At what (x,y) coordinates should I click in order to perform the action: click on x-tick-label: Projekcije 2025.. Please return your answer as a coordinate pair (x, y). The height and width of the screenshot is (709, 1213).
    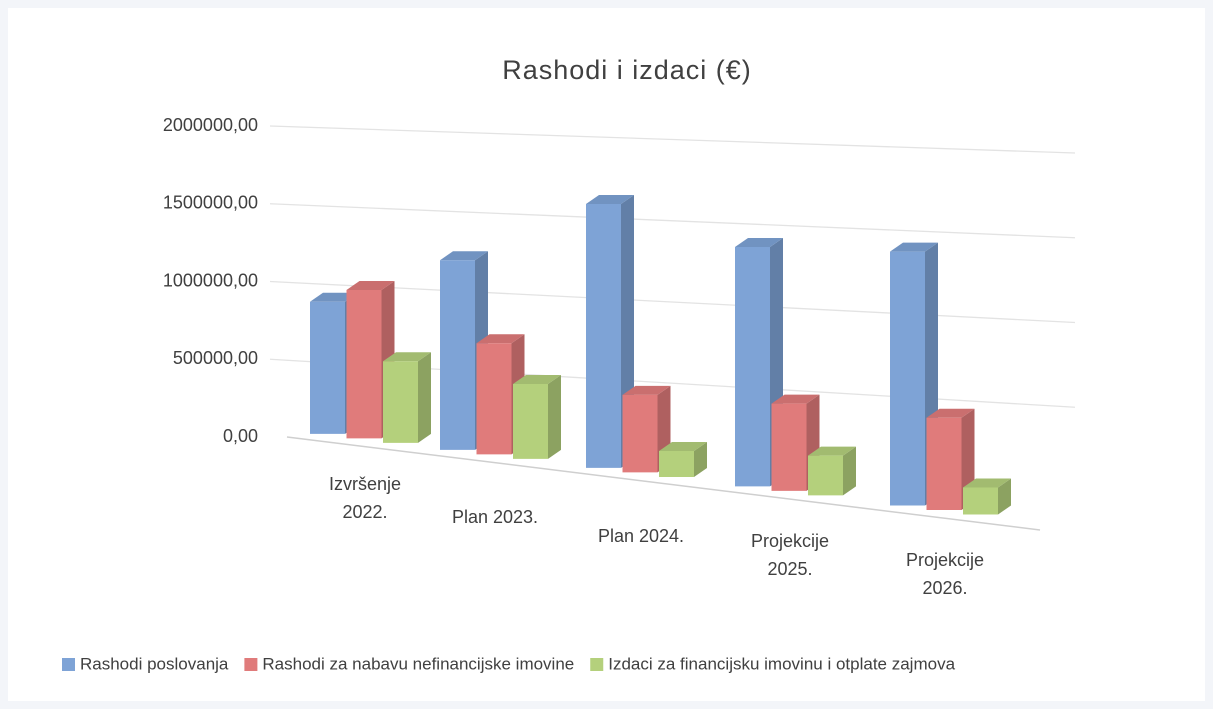
    Looking at the image, I should click on (790, 555).